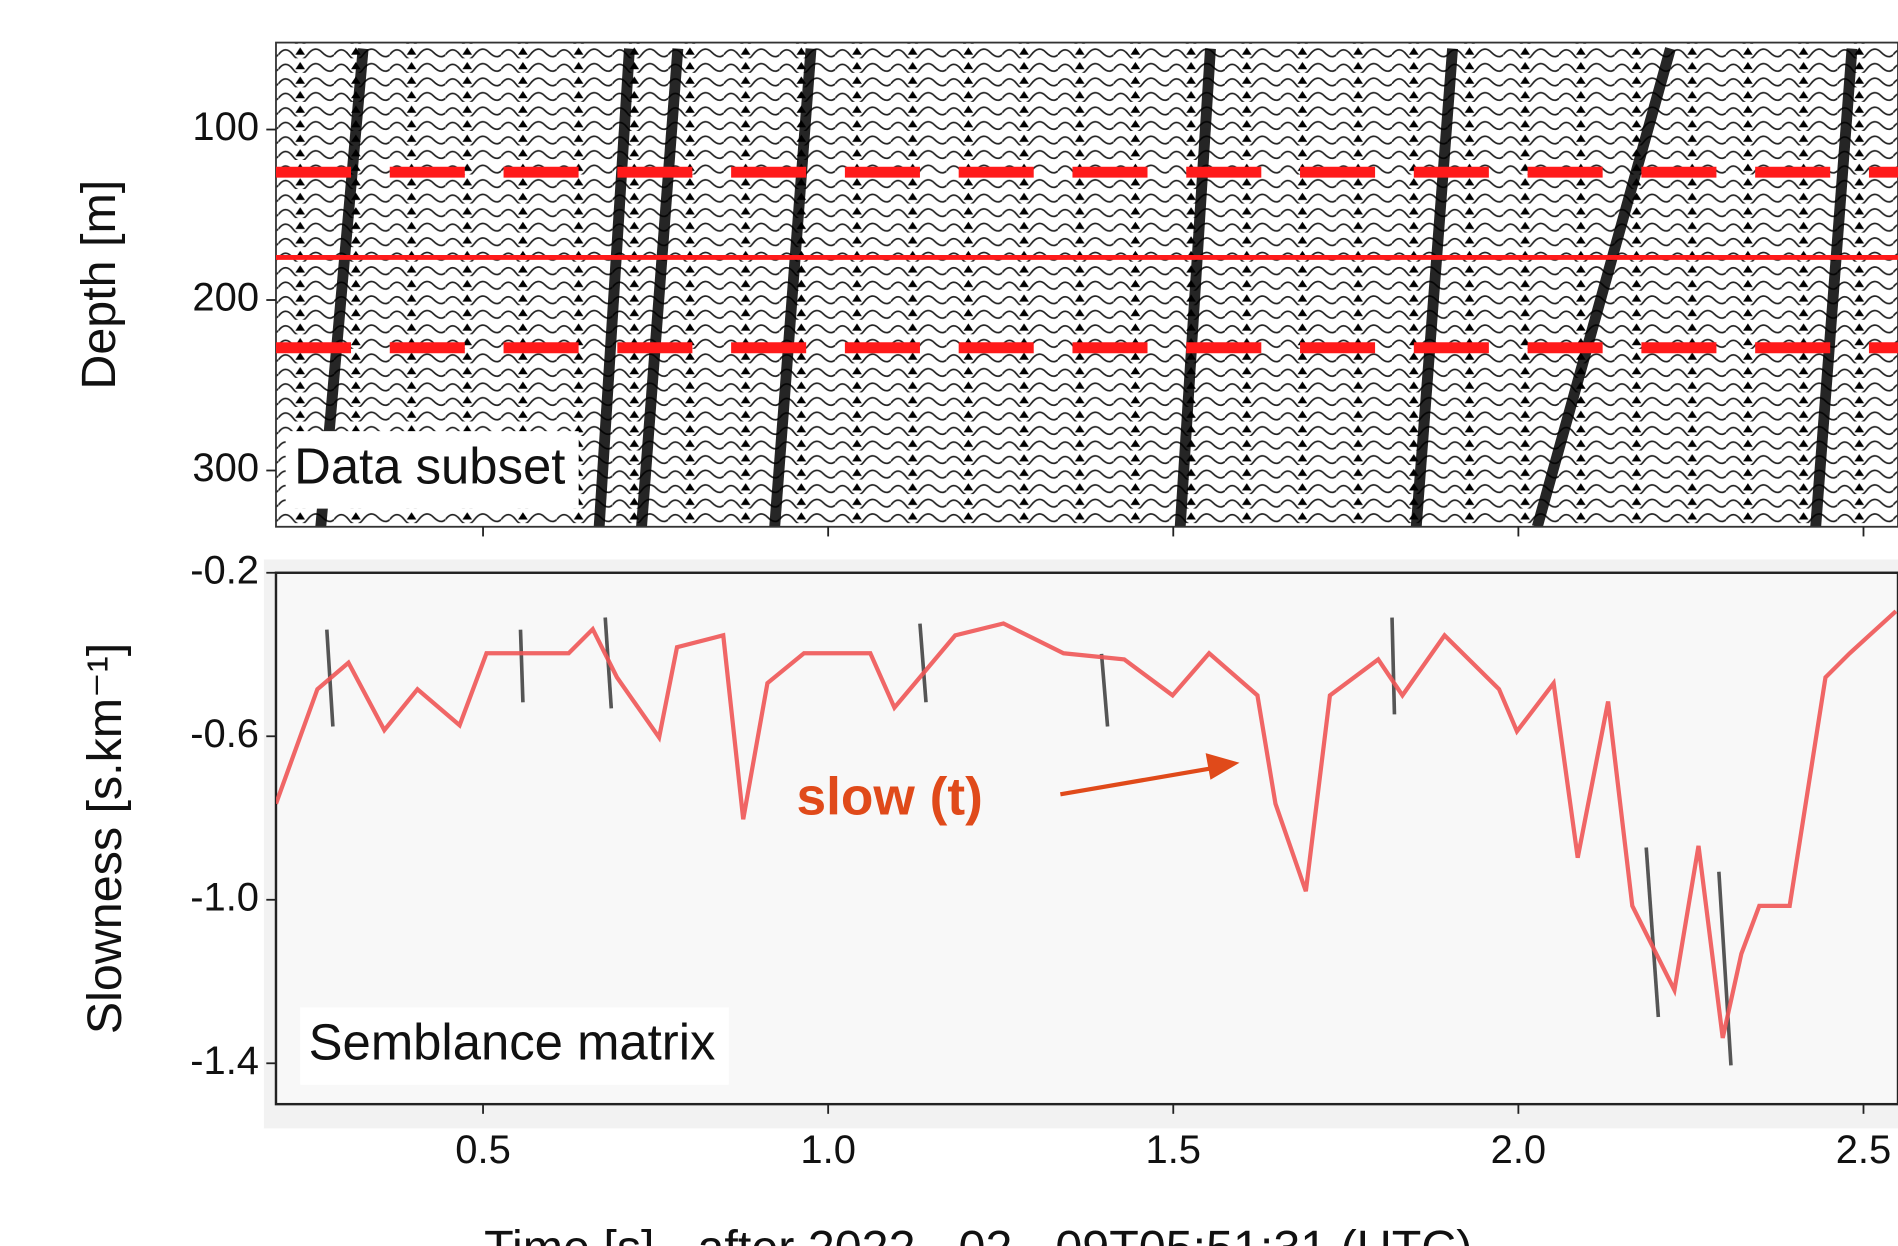 Image resolution: width=1898 pixels, height=1246 pixels. I want to click on y-tick-label: -0.2, so click(224, 570).